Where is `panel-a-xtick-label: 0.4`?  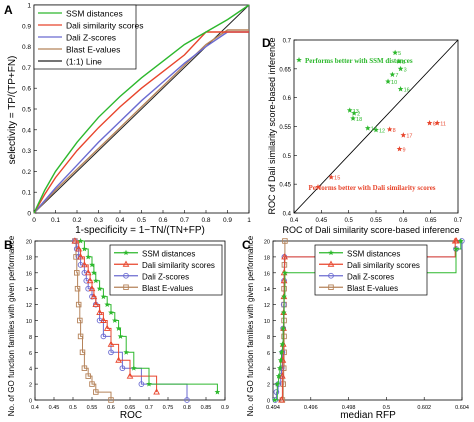
panel-a-xtick-label: 0.4 is located at coordinates (119, 220).